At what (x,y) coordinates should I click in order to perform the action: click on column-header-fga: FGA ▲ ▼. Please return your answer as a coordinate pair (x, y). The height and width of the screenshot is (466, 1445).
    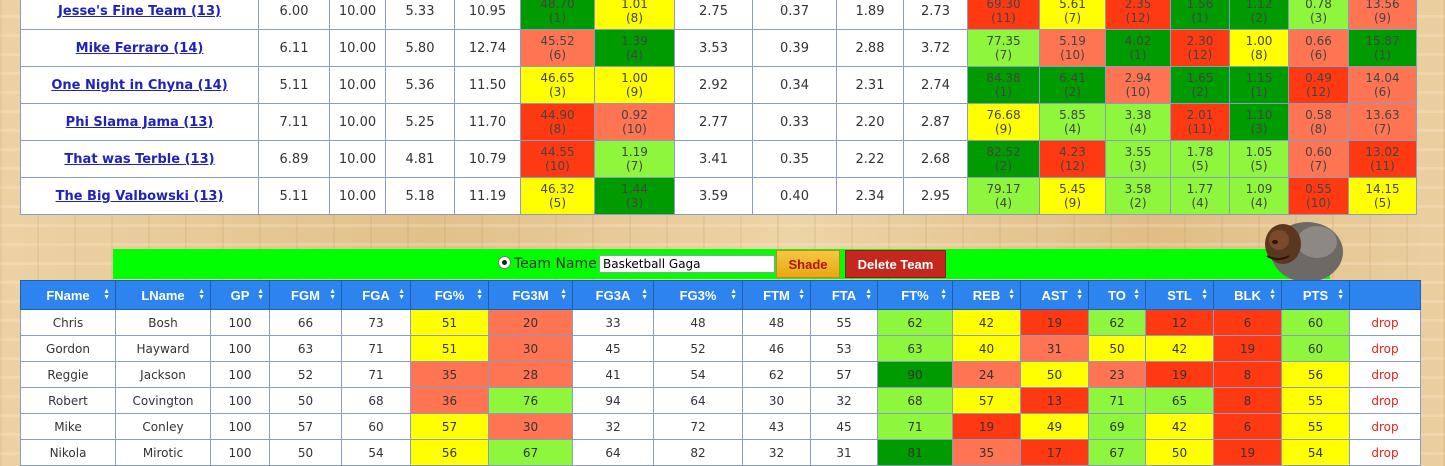
    Looking at the image, I should click on (376, 295).